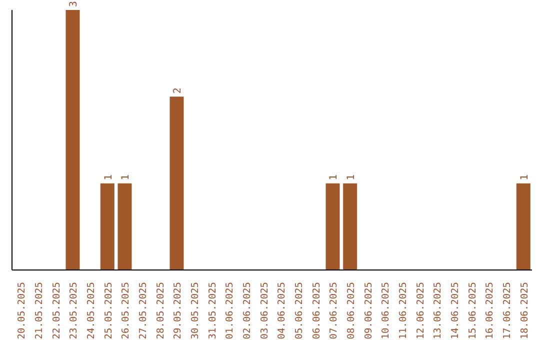  I want to click on x-tick-label: 15.06.2025, so click(472, 311).